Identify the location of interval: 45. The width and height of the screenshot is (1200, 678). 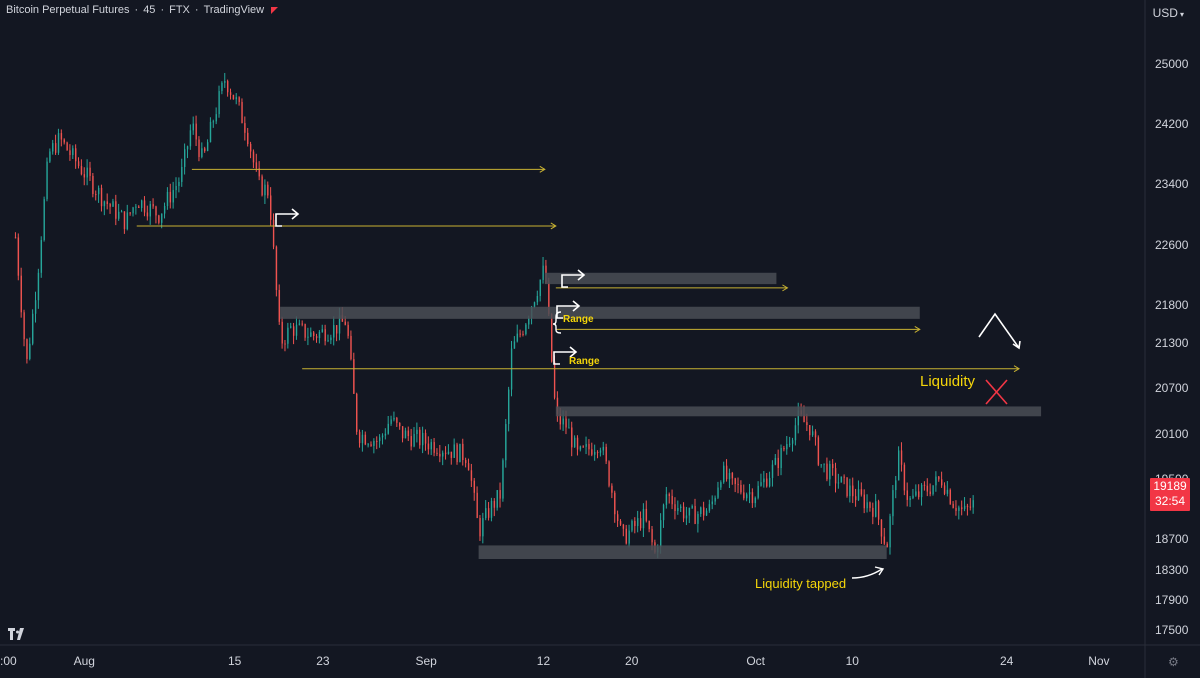
(149, 10).